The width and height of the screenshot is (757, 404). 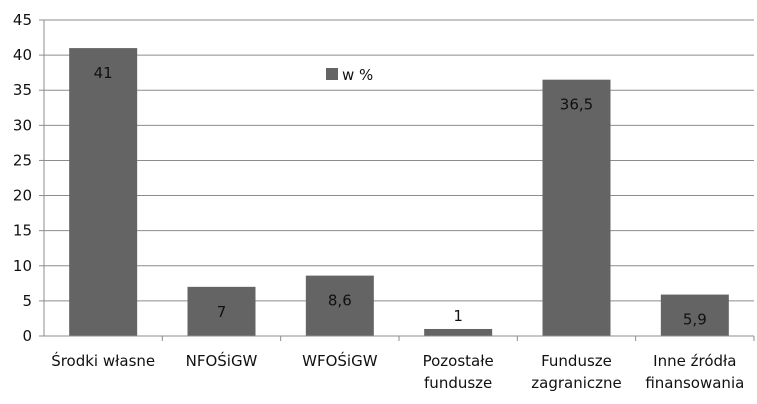 I want to click on data-label: 7, so click(x=222, y=312).